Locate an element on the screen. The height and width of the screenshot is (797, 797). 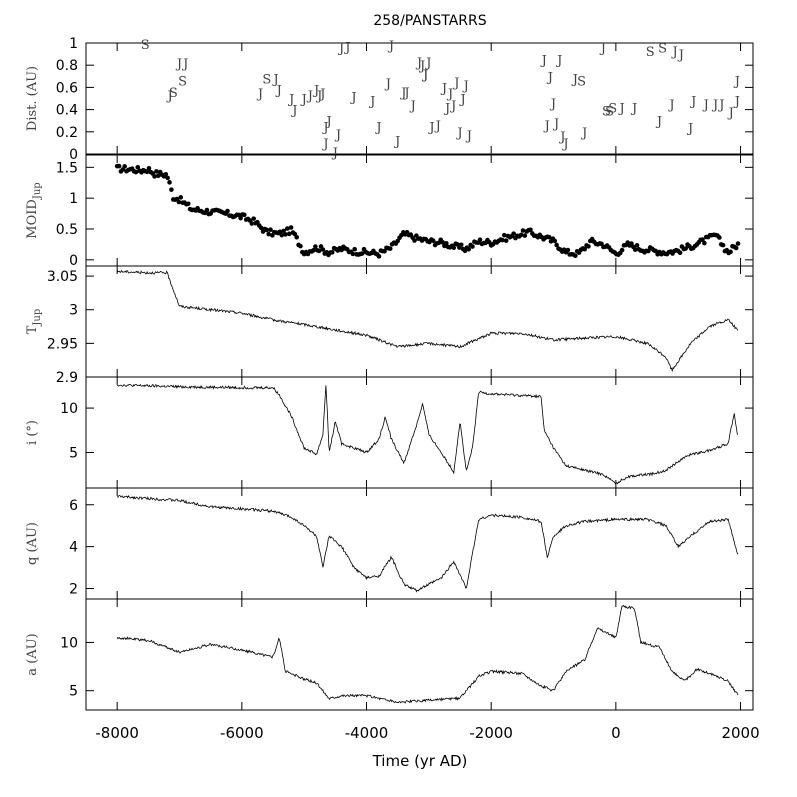
y-tick-label: 1.5 is located at coordinates (67, 168).